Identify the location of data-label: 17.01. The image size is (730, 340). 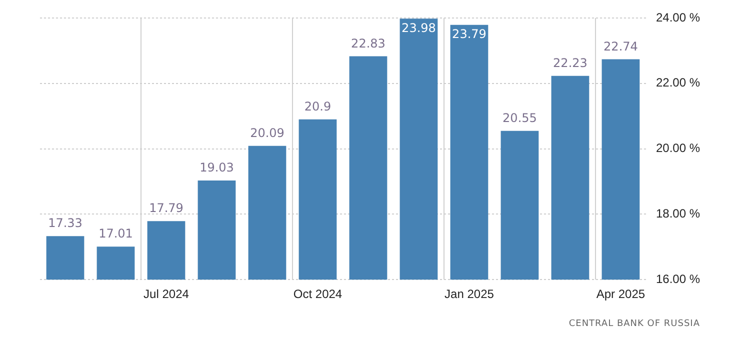
(115, 233).